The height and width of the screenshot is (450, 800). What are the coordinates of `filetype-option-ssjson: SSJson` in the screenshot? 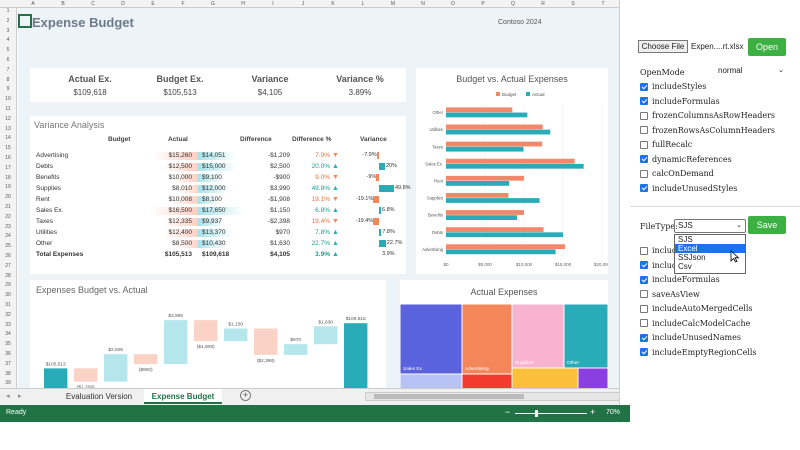 It's located at (692, 257).